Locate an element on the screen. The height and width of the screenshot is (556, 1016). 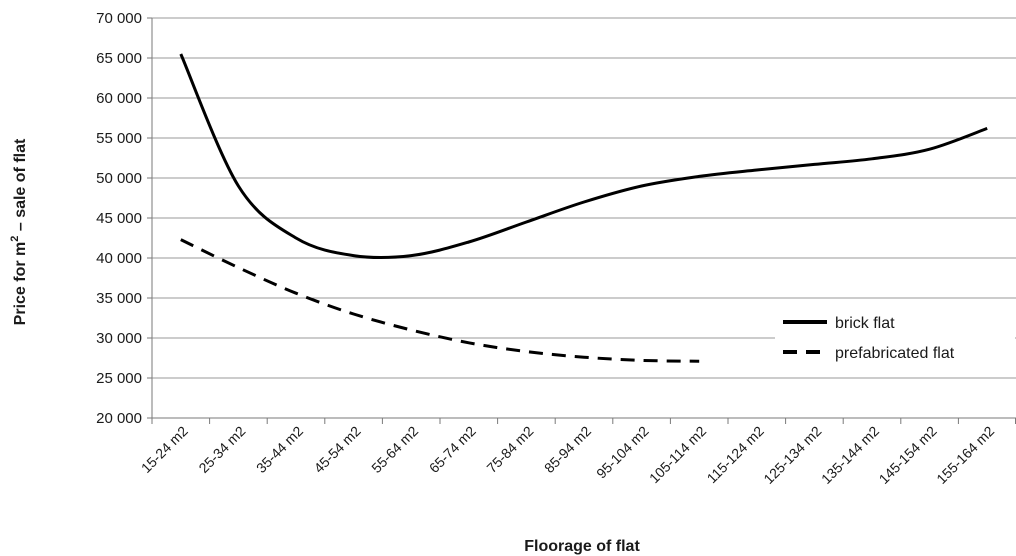
x-tick-label: 65-74 m2 is located at coordinates (452, 449).